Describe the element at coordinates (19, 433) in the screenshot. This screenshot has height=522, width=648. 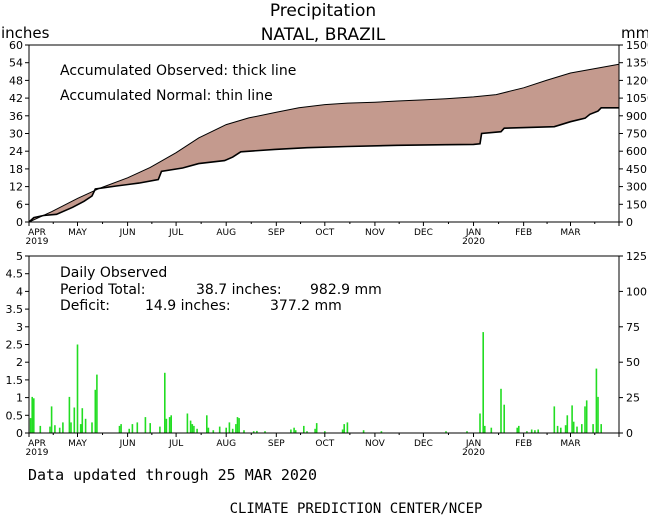
I see `bottom-ytick-label-left: 0` at that location.